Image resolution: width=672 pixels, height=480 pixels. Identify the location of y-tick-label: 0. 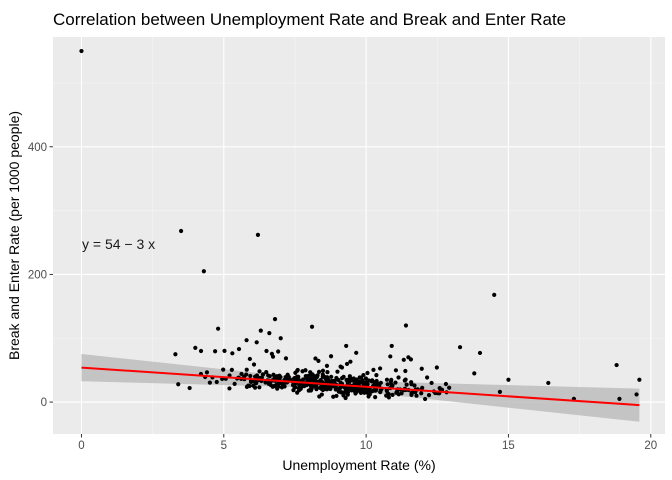
(44, 403).